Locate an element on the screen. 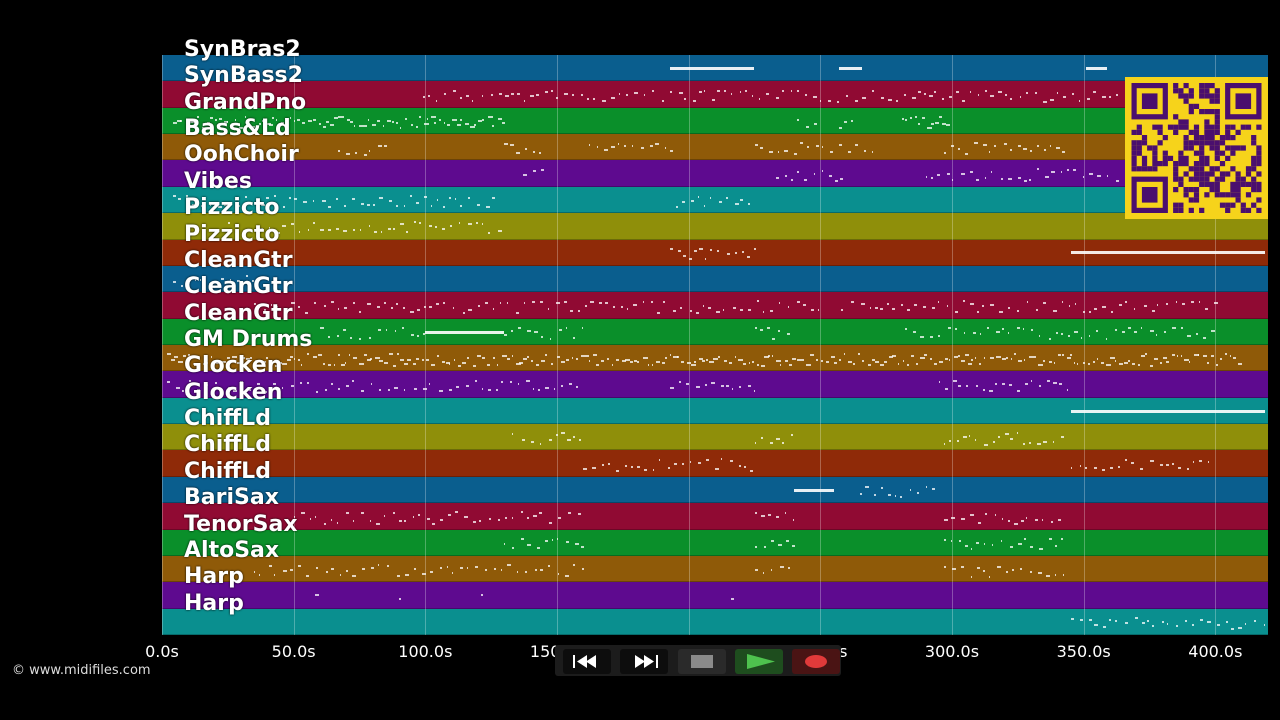  play-button is located at coordinates (759, 661).